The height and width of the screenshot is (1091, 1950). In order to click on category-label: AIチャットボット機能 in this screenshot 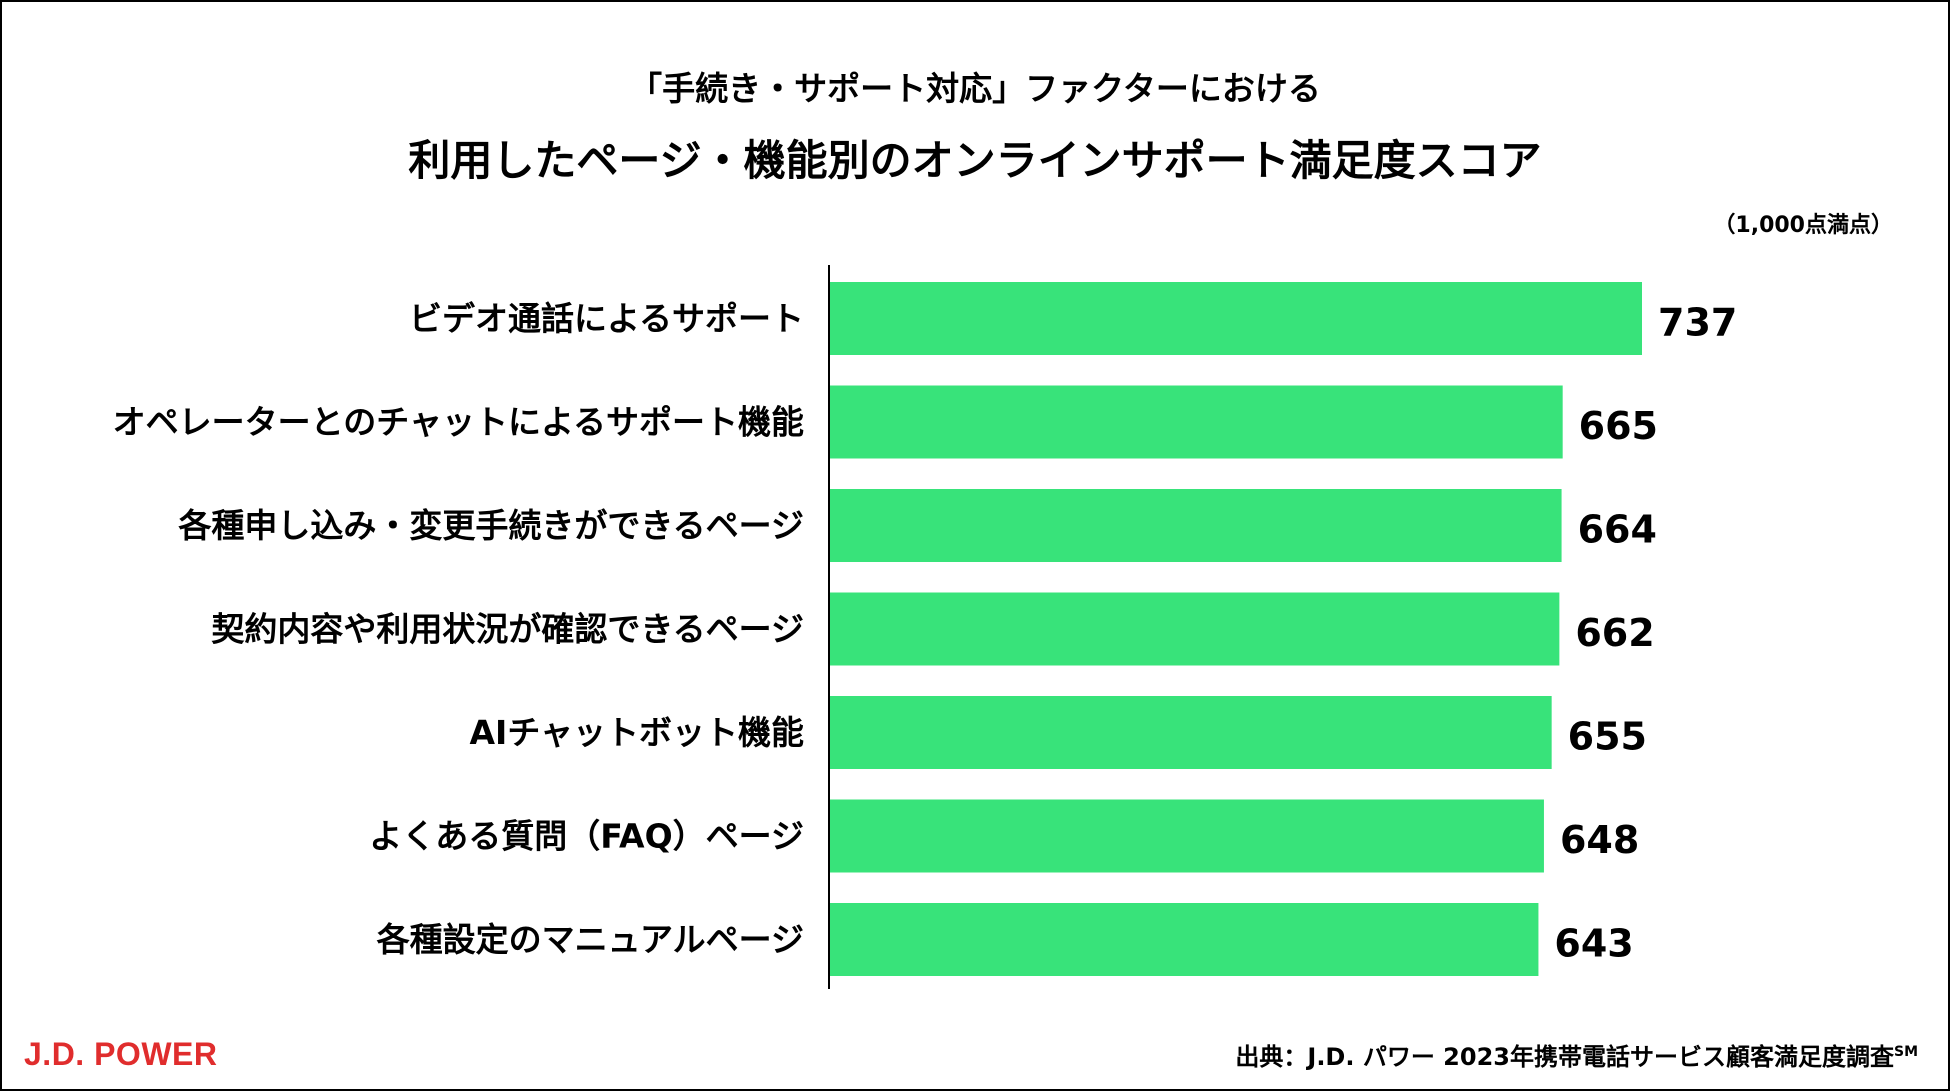, I will do `click(637, 732)`.